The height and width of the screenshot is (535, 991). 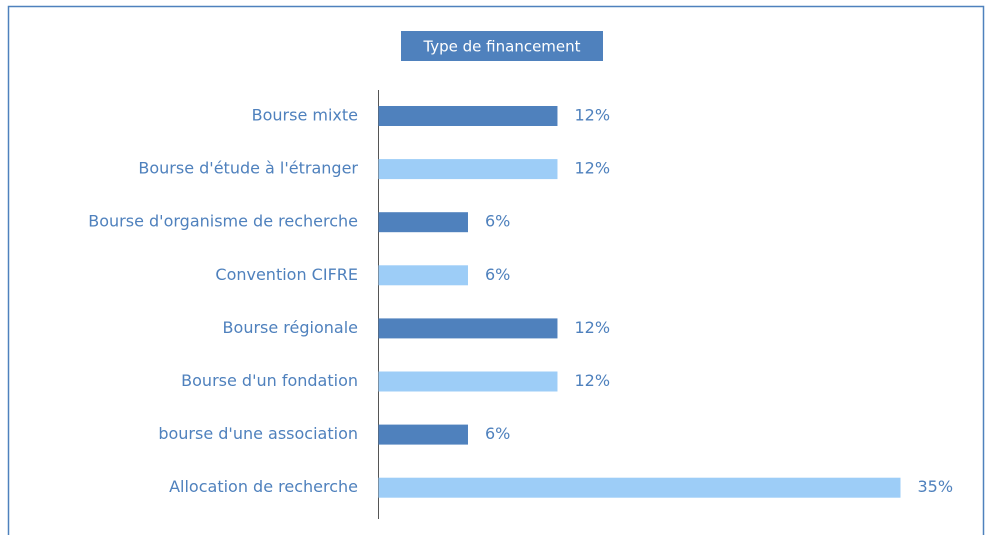 What do you see at coordinates (269, 380) in the screenshot?
I see `category-label: Bourse d'un fondation` at bounding box center [269, 380].